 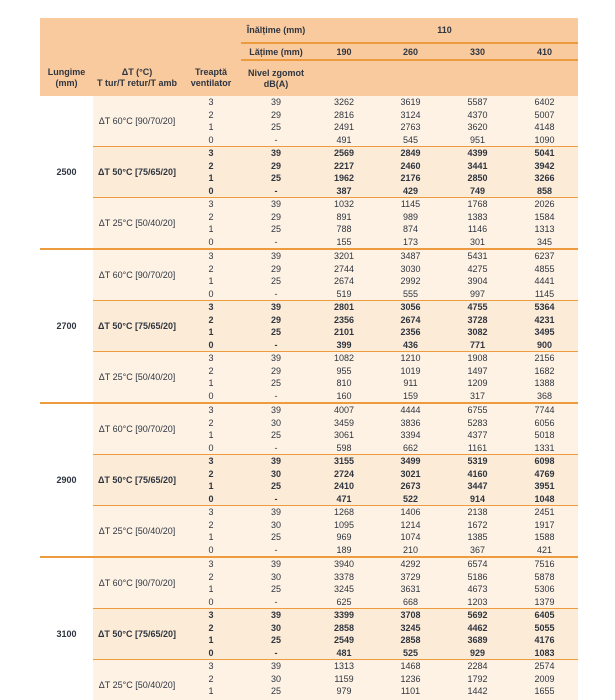 What do you see at coordinates (477, 268) in the screenshot?
I see `output-value-cell: 4275` at bounding box center [477, 268].